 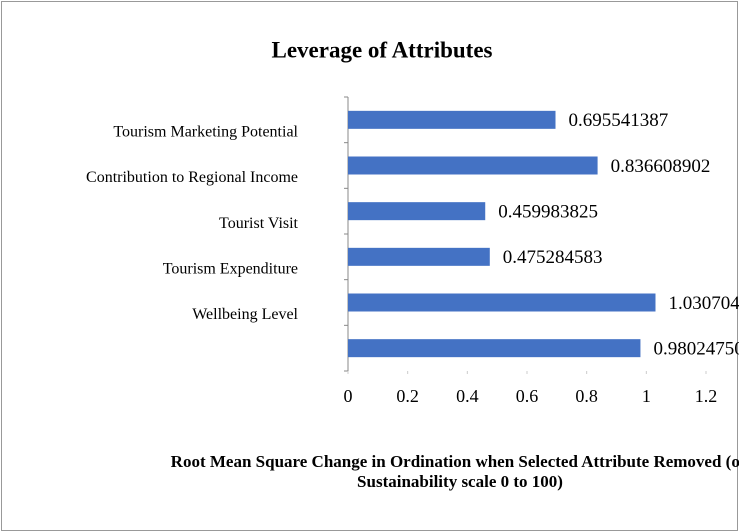 What do you see at coordinates (382, 49) in the screenshot?
I see `chart-title: Leverage of Attributes` at bounding box center [382, 49].